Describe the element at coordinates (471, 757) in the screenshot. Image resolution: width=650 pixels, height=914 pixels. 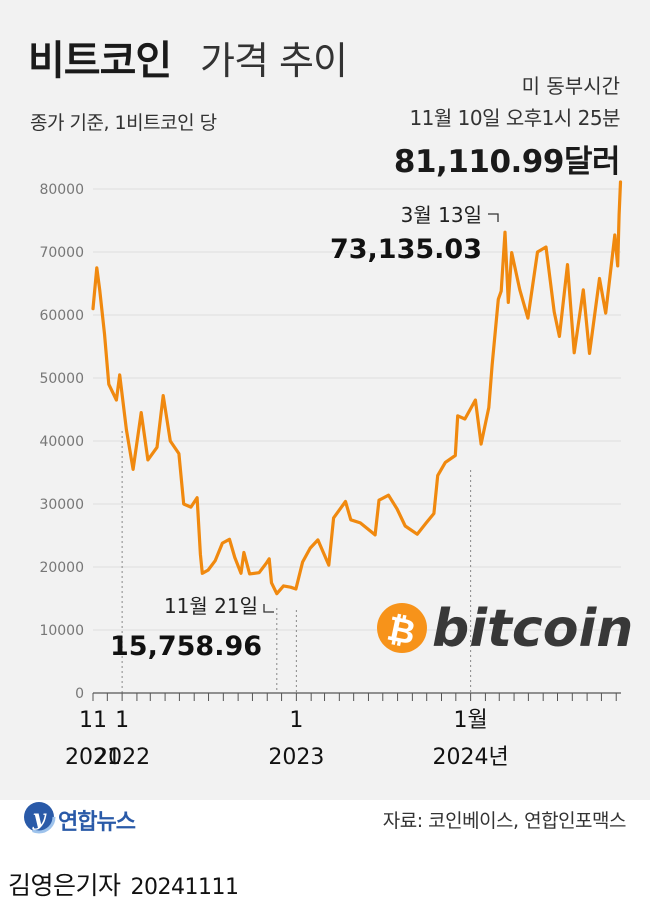
I see `x-tick-year: 2024년` at that location.